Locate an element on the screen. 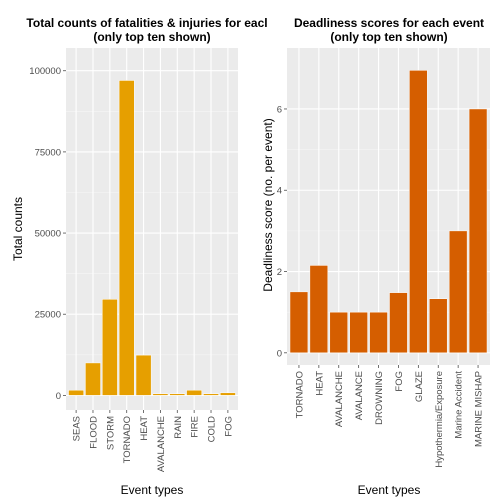 The width and height of the screenshot is (504, 504). chart-right-x-axis-title: Event types is located at coordinates (389, 490).